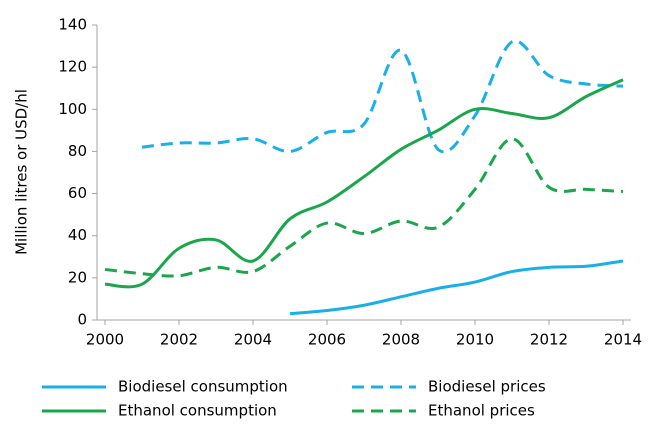 The width and height of the screenshot is (652, 427). I want to click on x-tick-label: 2008, so click(401, 340).